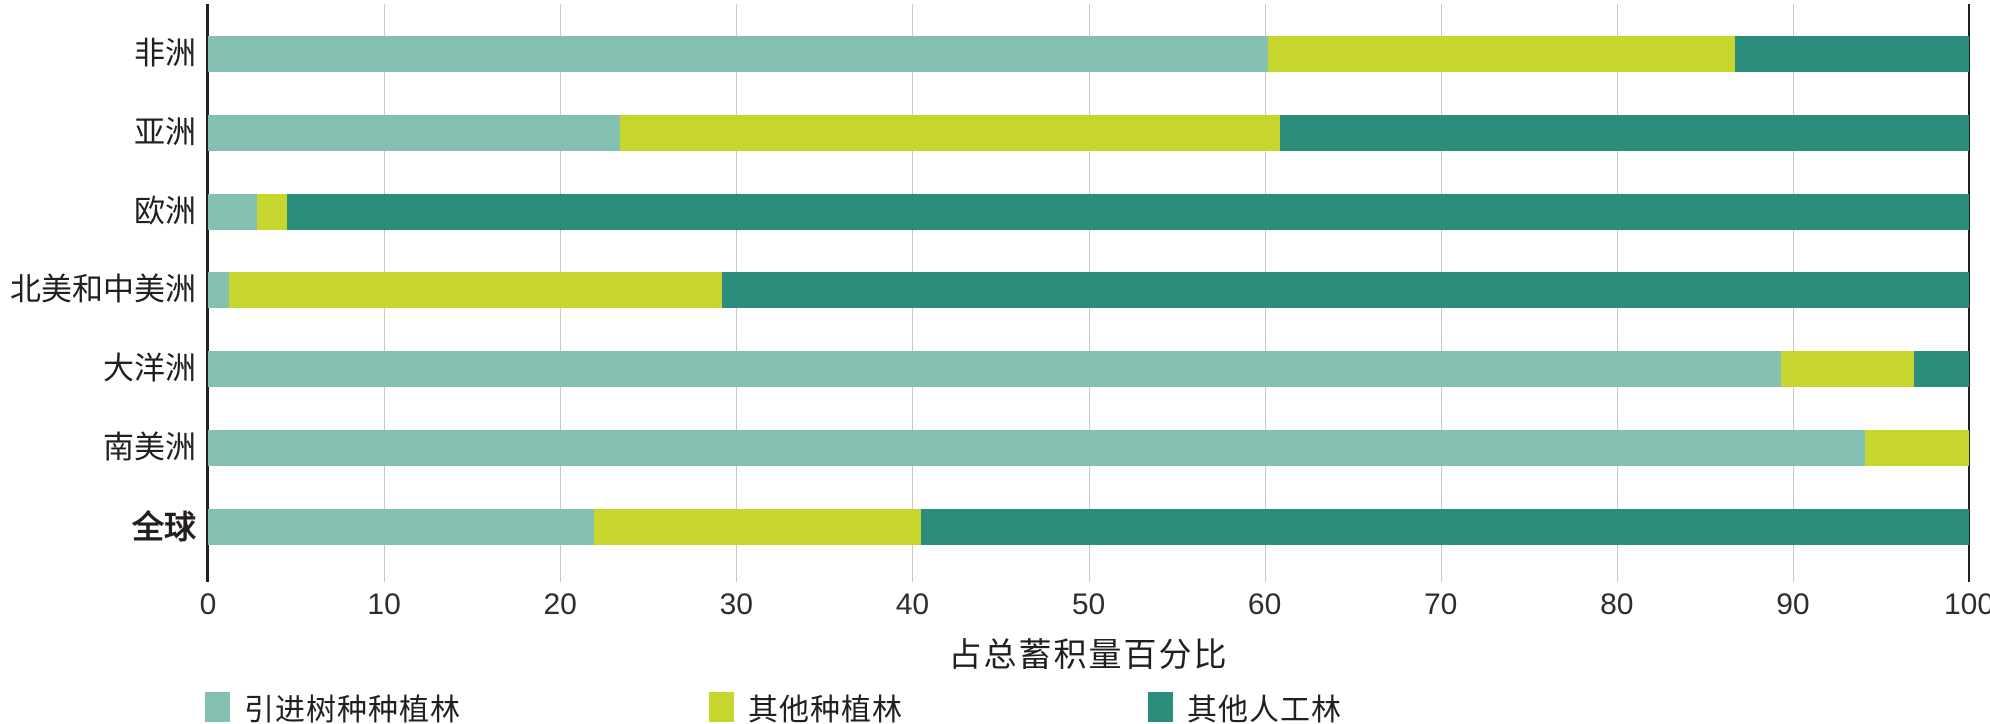  Describe the element at coordinates (1264, 709) in the screenshot. I see `legend-label: 其他人工林` at that location.